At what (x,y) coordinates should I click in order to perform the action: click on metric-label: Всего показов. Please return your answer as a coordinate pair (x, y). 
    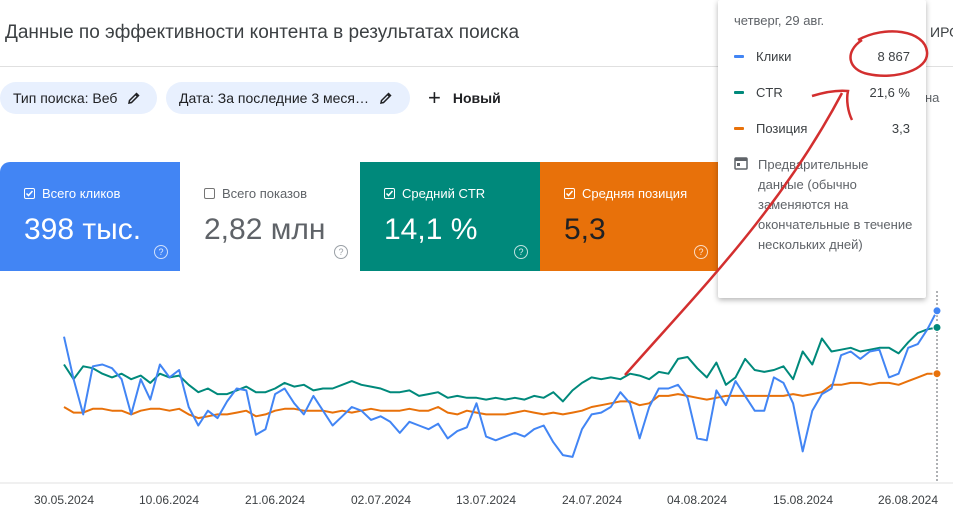
    Looking at the image, I should click on (264, 193).